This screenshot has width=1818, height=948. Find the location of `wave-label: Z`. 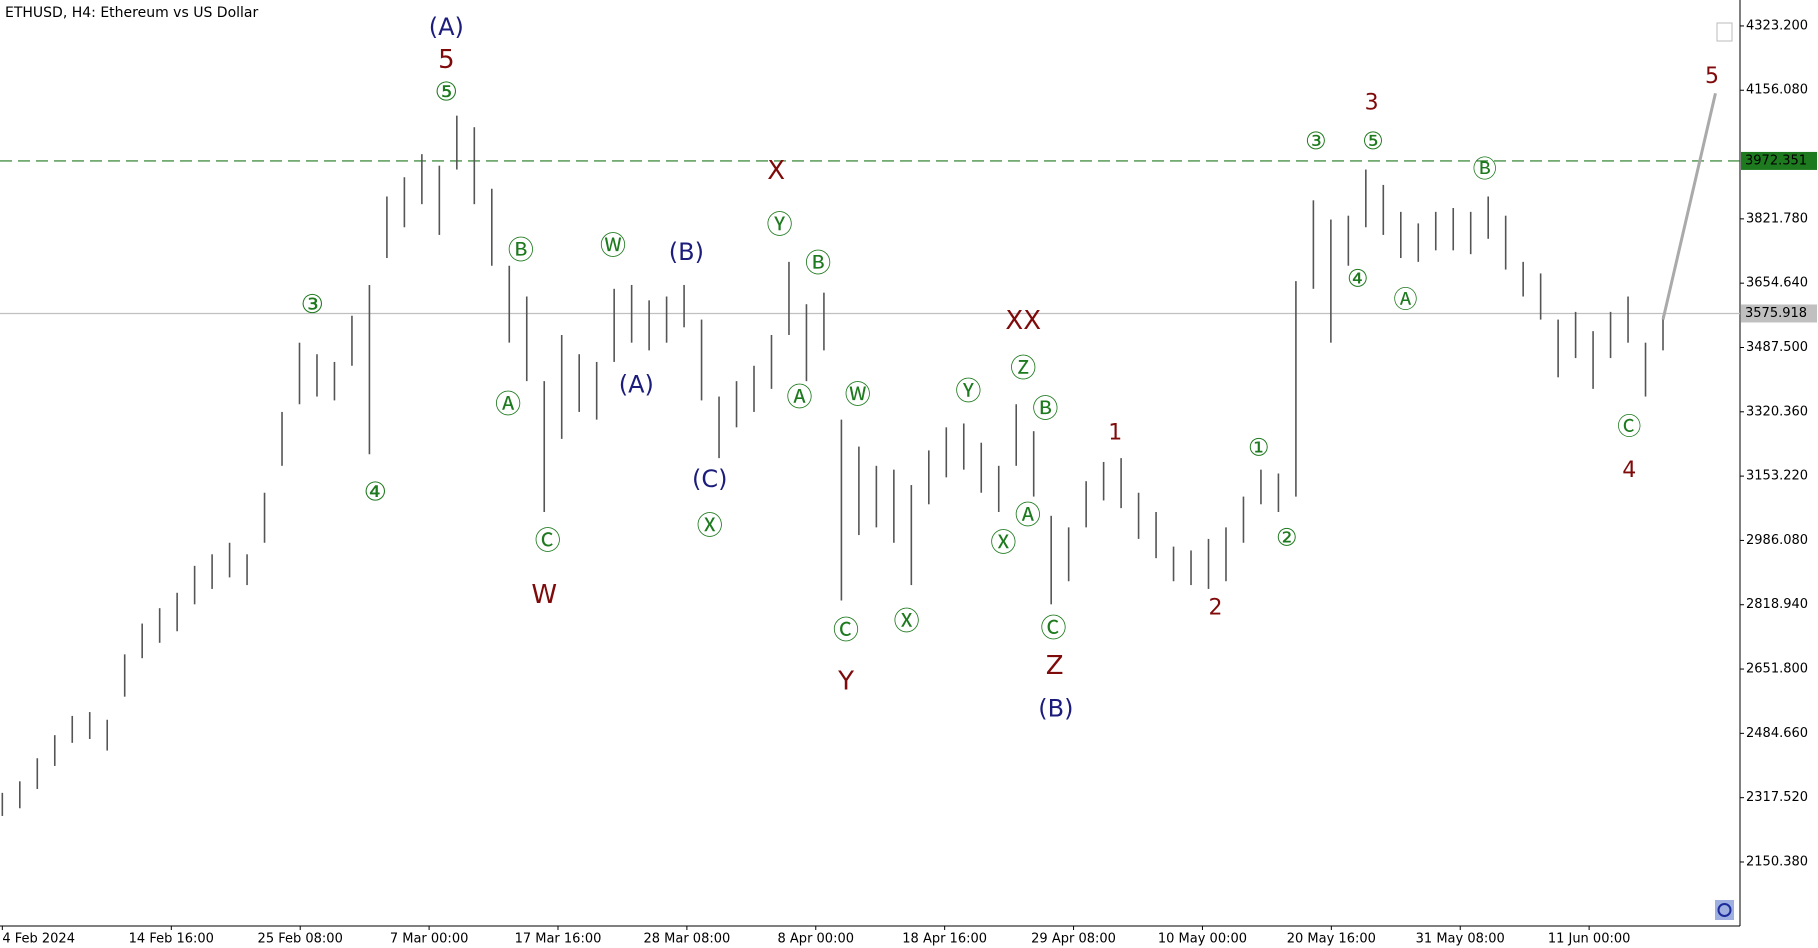

wave-label: Z is located at coordinates (1055, 666).